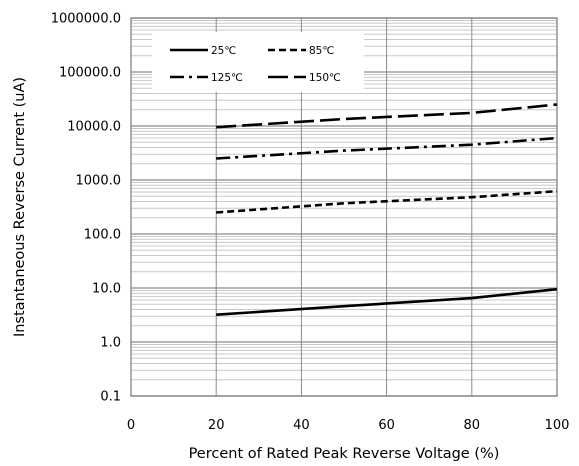 The width and height of the screenshot is (579, 466). What do you see at coordinates (99, 181) in the screenshot?
I see `y-tick-label: 1000.0` at bounding box center [99, 181].